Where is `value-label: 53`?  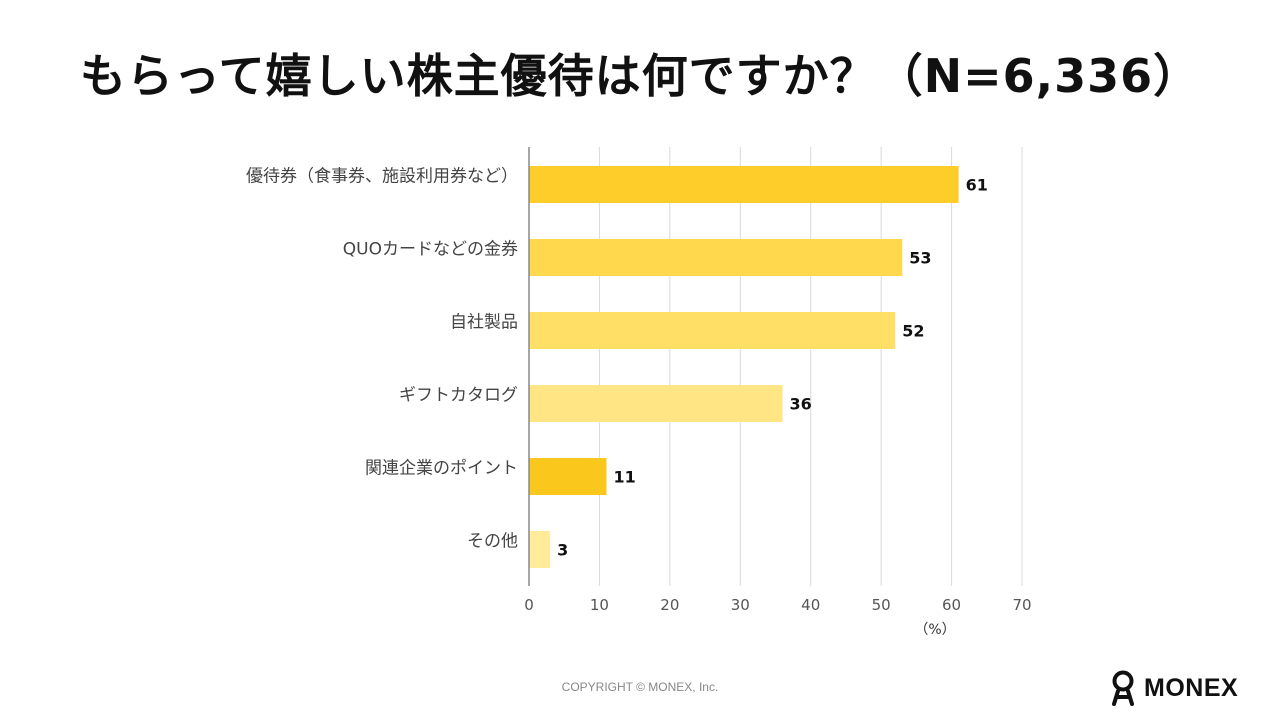 value-label: 53 is located at coordinates (920, 258).